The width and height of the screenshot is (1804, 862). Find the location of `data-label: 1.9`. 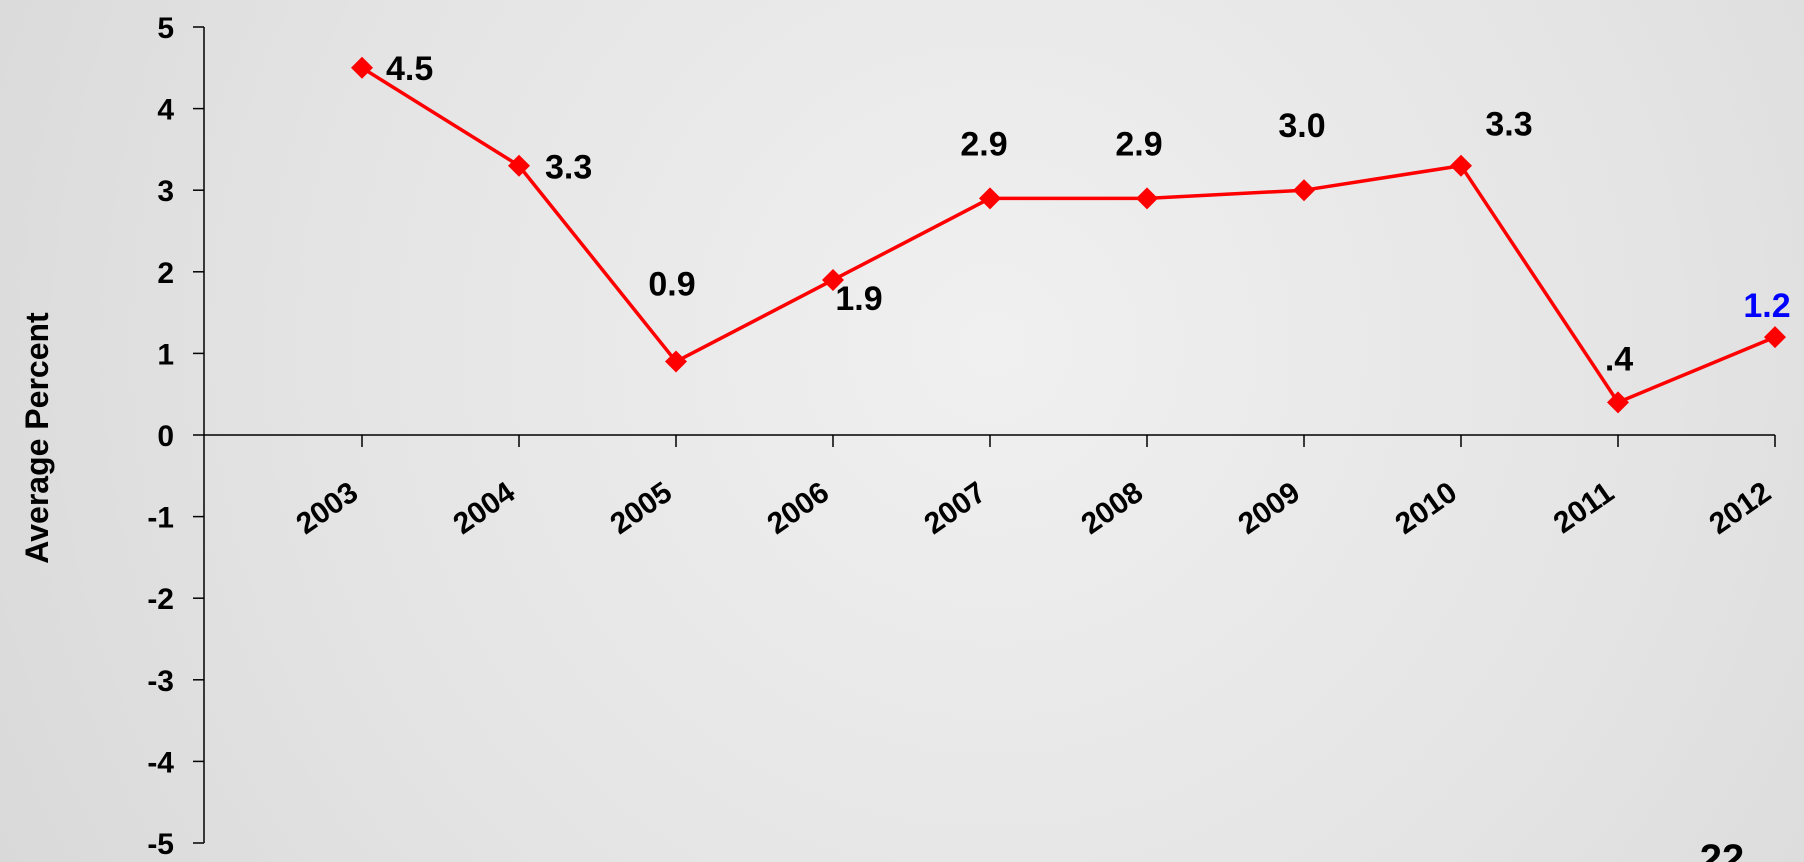

data-label: 1.9 is located at coordinates (858, 299).